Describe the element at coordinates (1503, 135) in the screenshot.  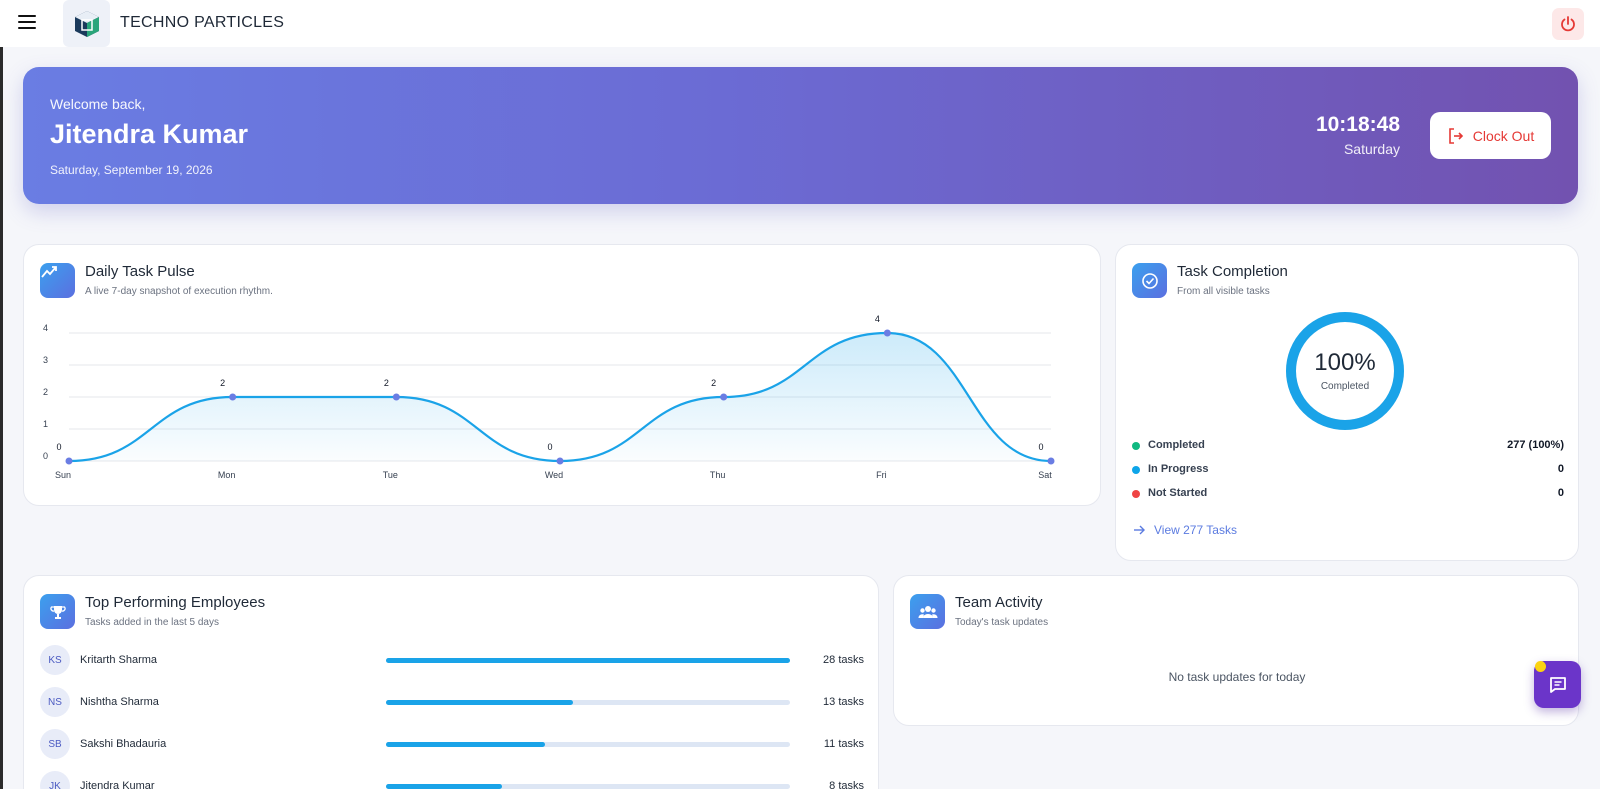
I see `clock-out-label: Clock Out` at that location.